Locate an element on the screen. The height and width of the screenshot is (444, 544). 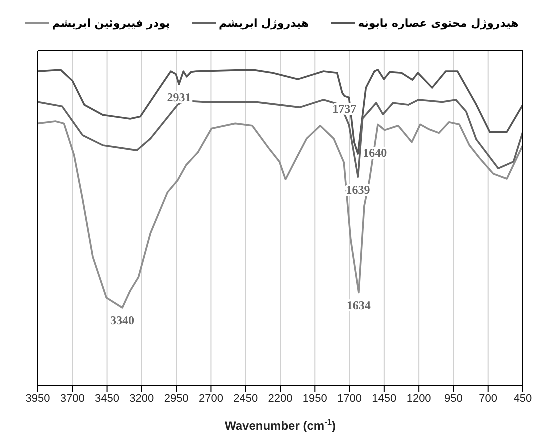
x-tick-label: 3450 is located at coordinates (107, 398).